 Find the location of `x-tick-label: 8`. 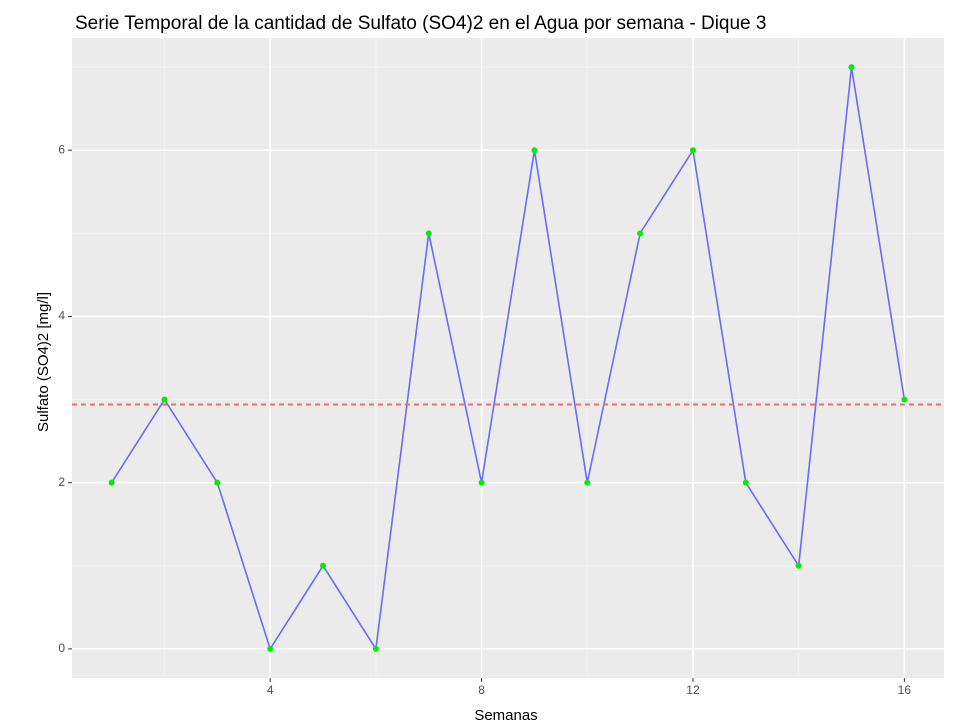

x-tick-label: 8 is located at coordinates (481, 690).